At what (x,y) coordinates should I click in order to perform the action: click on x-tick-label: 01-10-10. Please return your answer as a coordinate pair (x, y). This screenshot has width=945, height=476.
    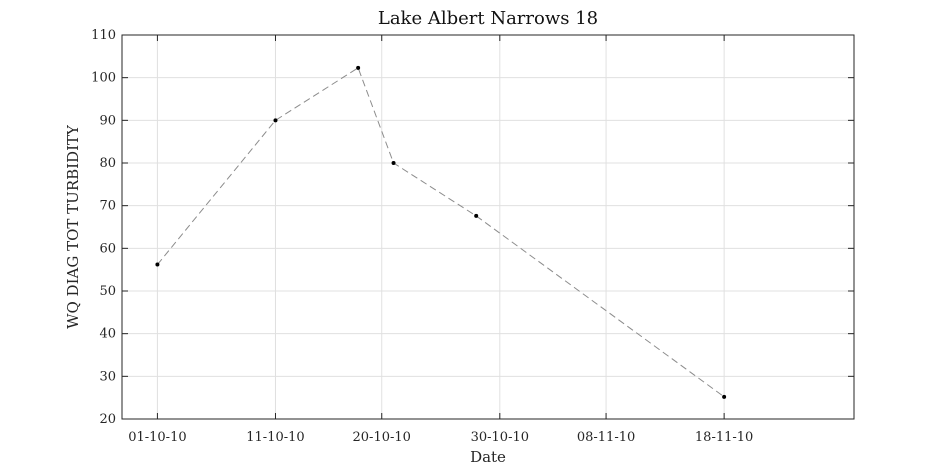
    Looking at the image, I should click on (157, 437).